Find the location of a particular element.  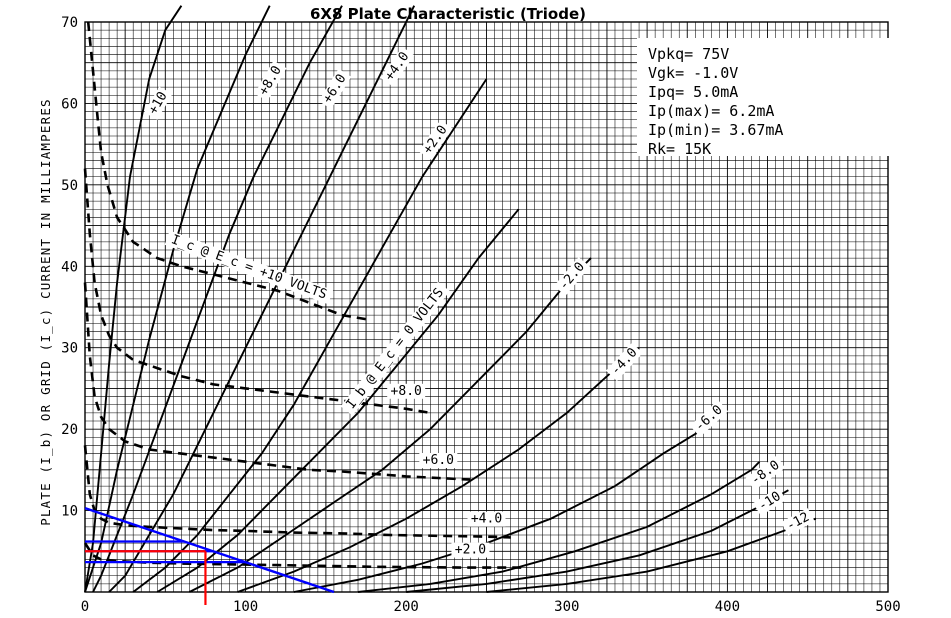

plate-label: -4.0 is located at coordinates (624, 361).